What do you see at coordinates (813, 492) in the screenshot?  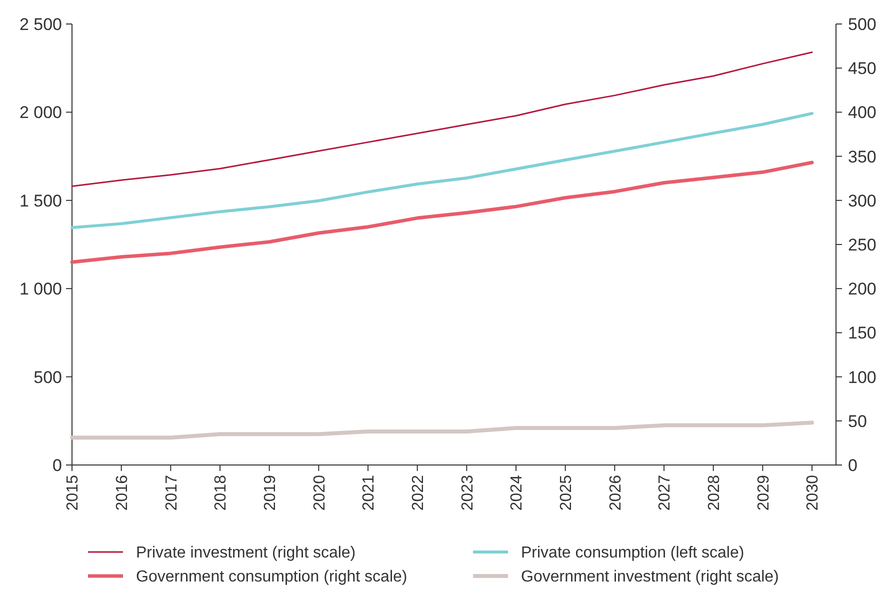 I see `x-tick-label: 2030` at bounding box center [813, 492].